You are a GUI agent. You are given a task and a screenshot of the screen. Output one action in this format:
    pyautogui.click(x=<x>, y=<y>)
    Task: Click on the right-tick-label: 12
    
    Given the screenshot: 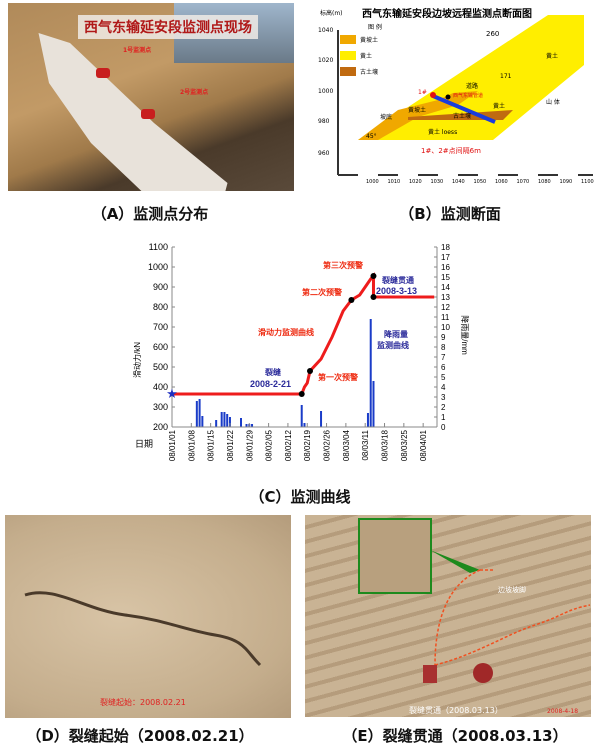 What is the action you would take?
    pyautogui.click(x=445, y=307)
    